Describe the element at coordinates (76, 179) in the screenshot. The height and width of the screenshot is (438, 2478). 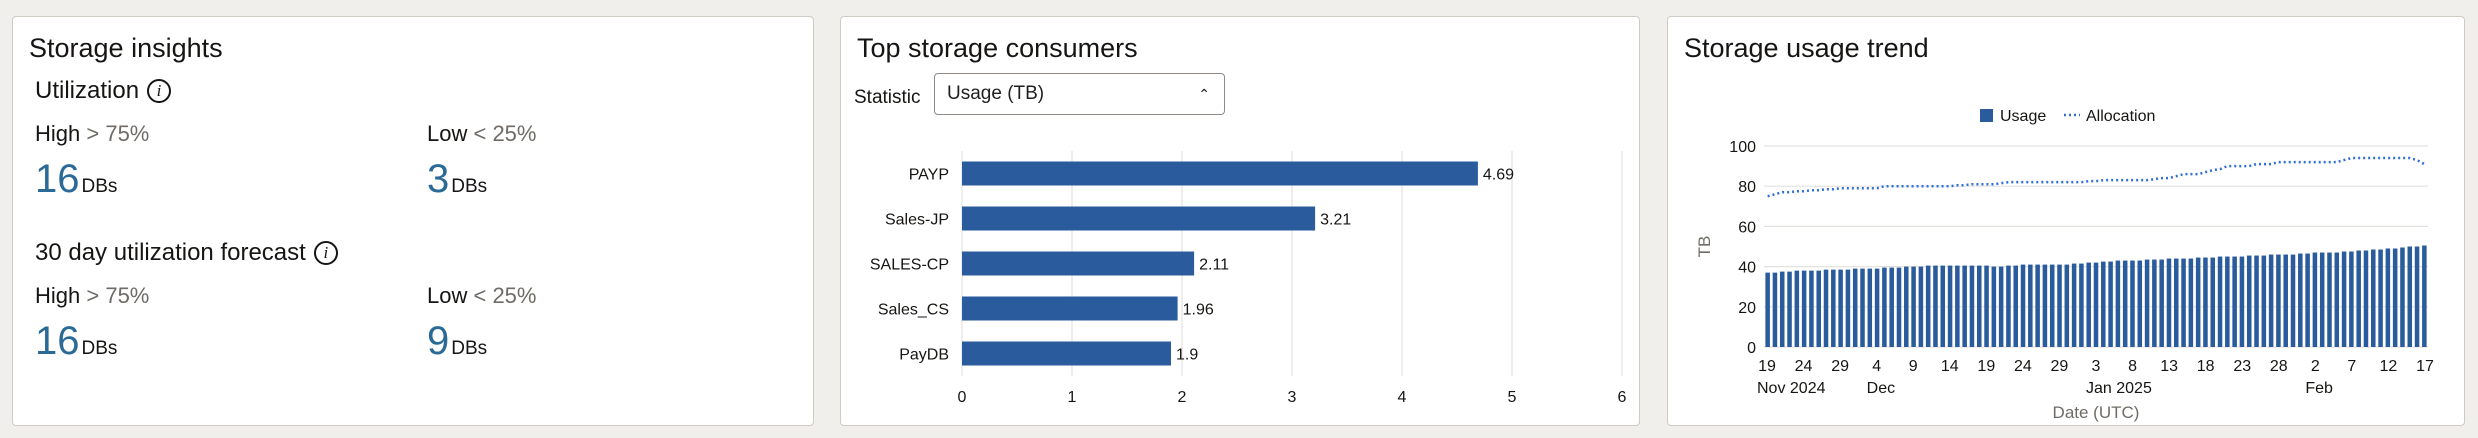
I see `utilization-high-value: 16 DBs` at that location.